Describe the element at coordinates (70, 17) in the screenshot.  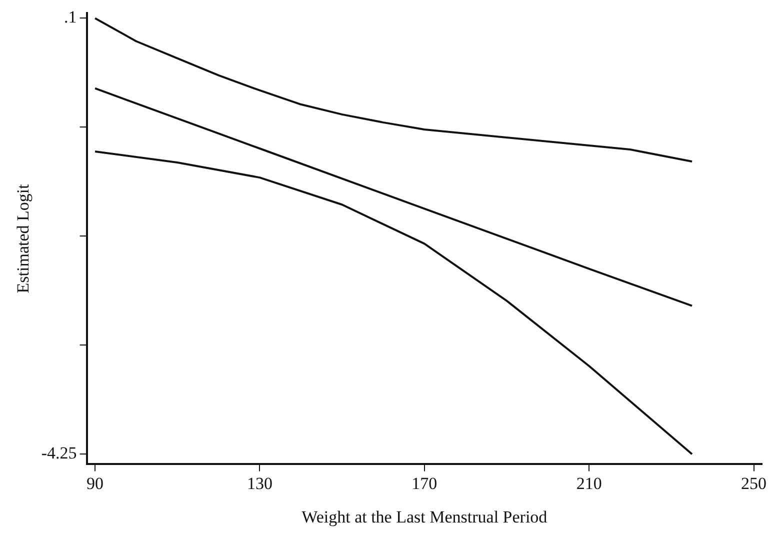
I see `y-tick-label: .1` at that location.